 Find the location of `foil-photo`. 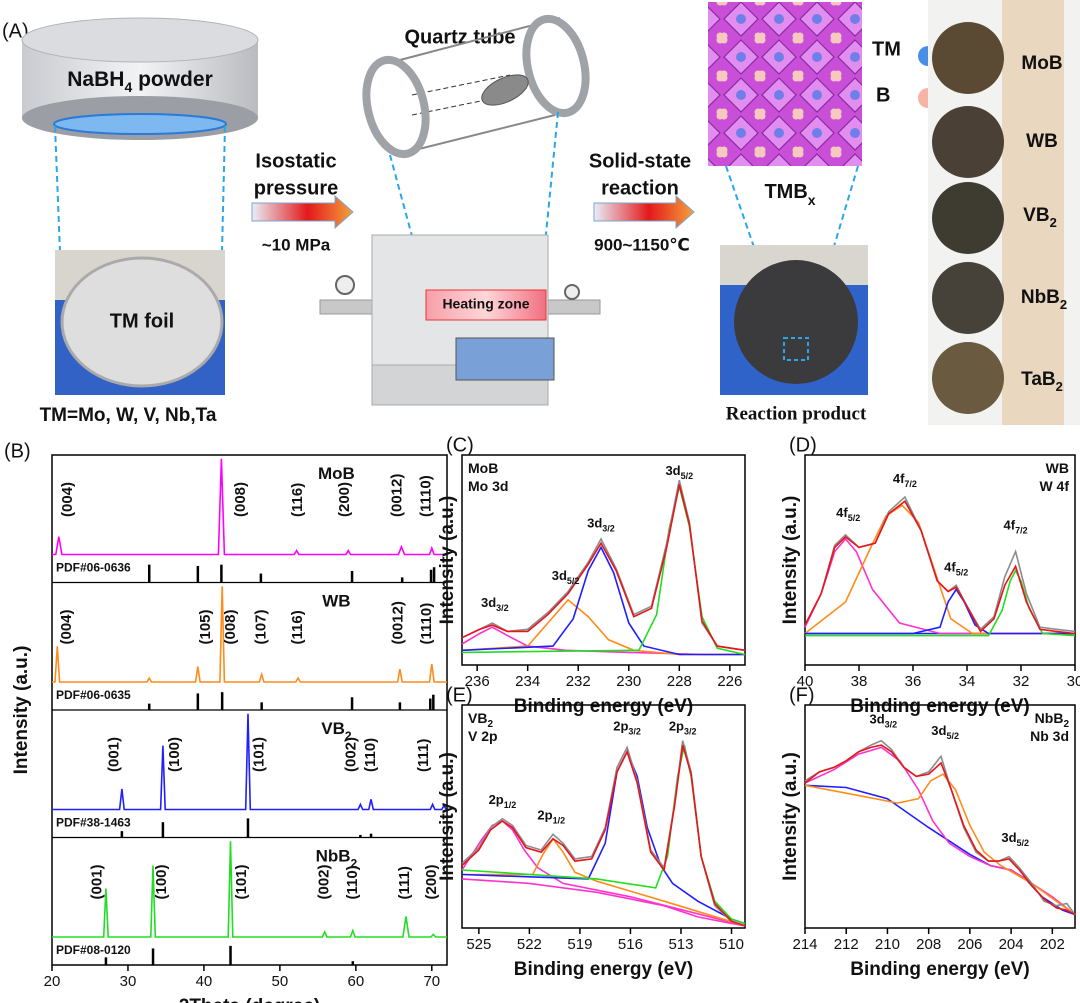

foil-photo is located at coordinates (140, 322).